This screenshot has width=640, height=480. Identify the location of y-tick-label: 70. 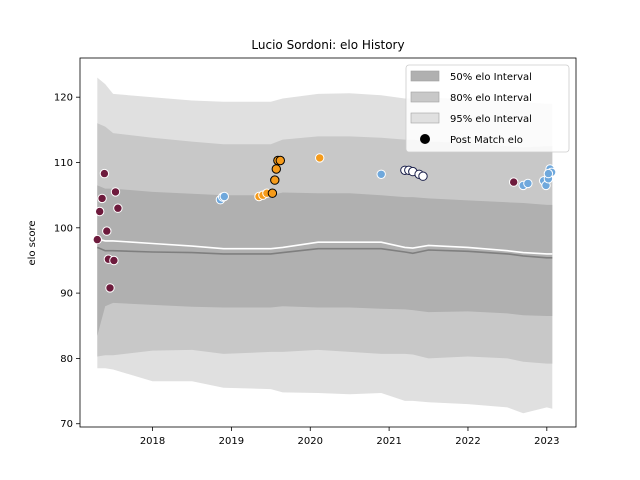
(66, 424).